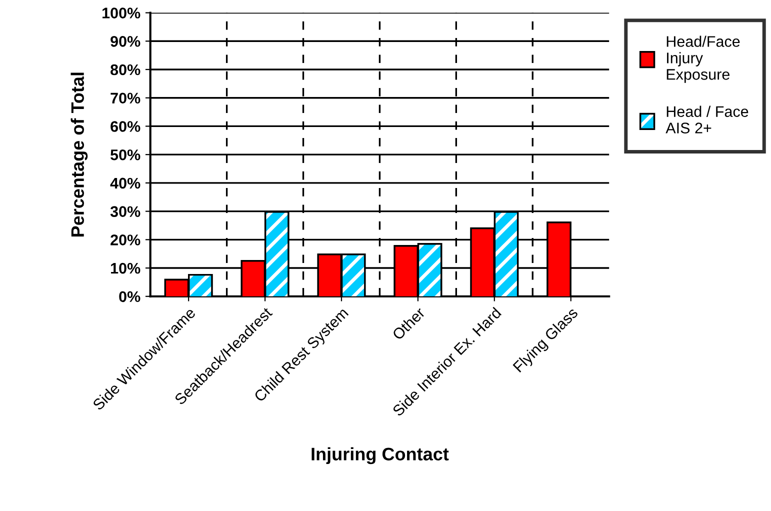 This screenshot has height=511, width=771. Describe the element at coordinates (125, 126) in the screenshot. I see `y-tick-label: 60%` at that location.